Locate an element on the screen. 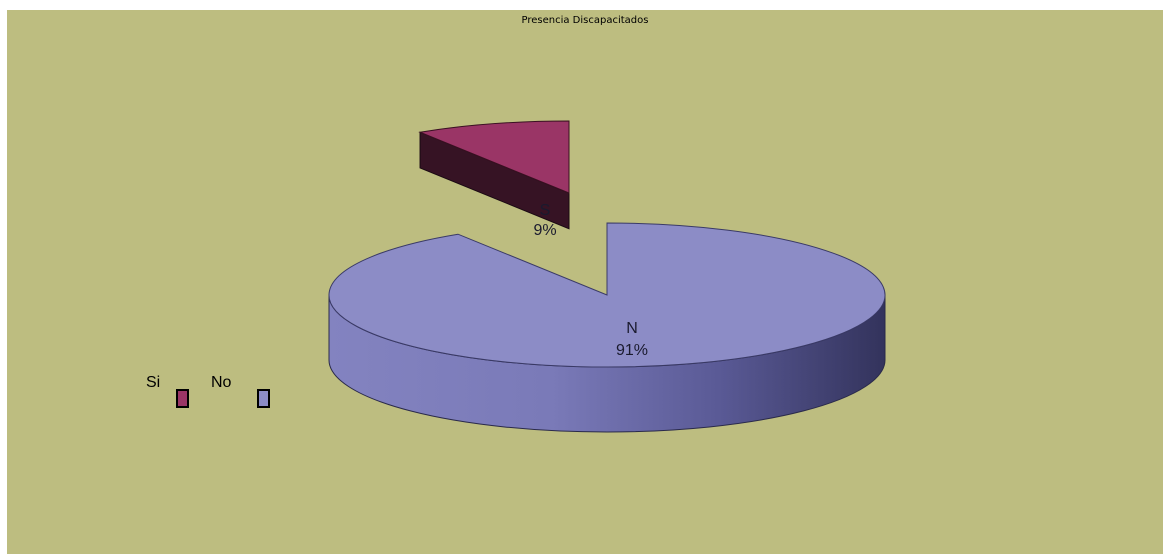 The height and width of the screenshot is (556, 1170). slice-label-n-name: N is located at coordinates (632, 328).